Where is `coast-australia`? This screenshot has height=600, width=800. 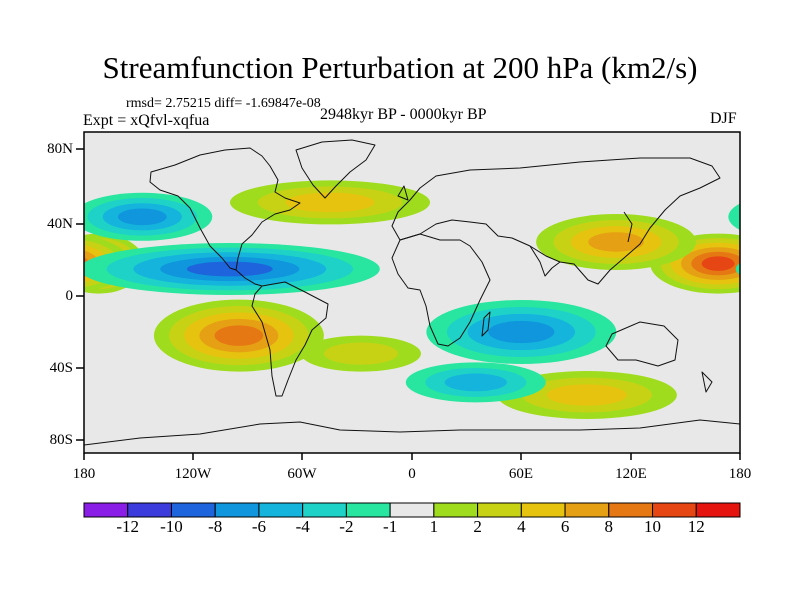
coast-australia is located at coordinates (642, 344).